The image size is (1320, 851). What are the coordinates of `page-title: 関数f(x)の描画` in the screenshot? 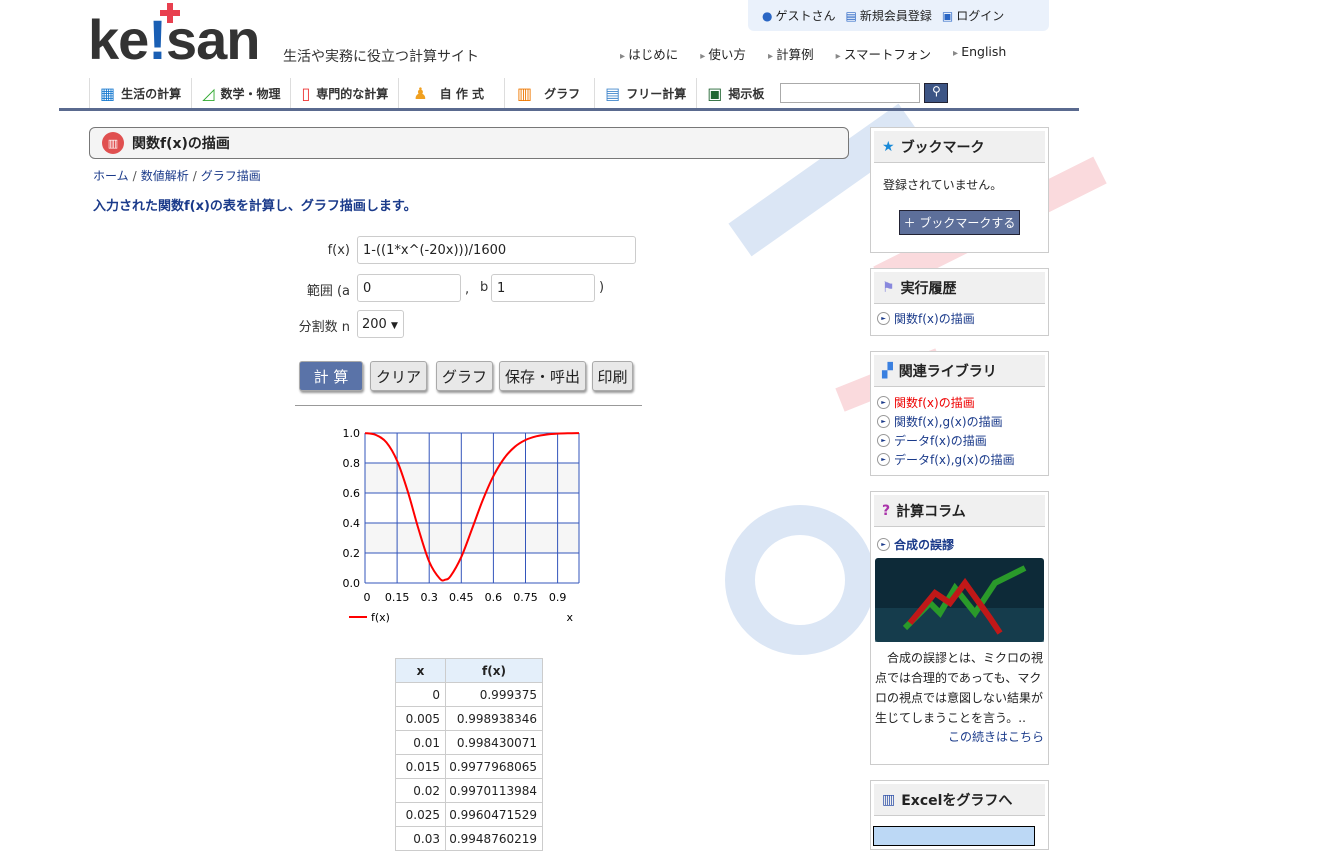 It's located at (181, 144).